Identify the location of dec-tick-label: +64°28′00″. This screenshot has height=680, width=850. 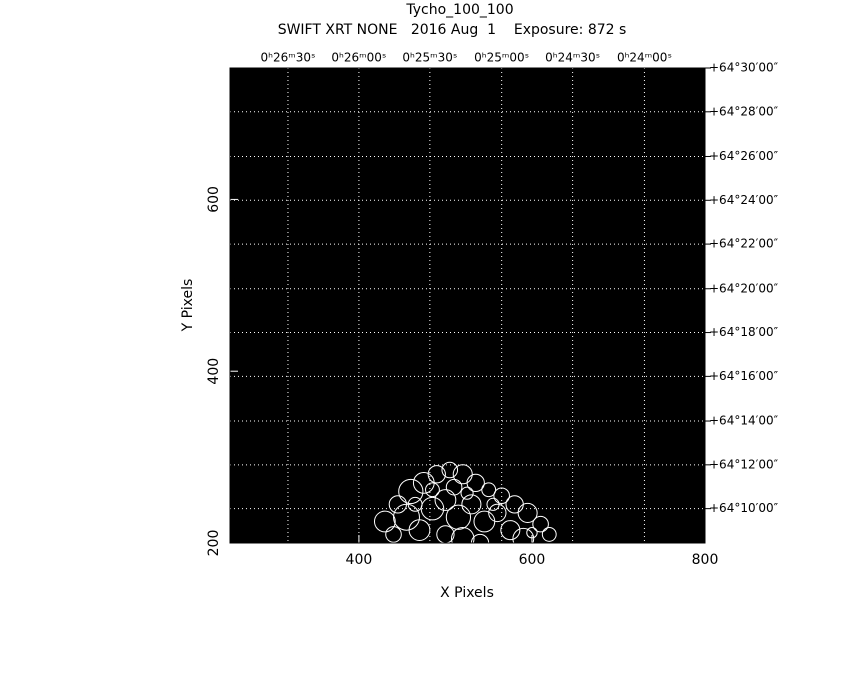
(744, 111).